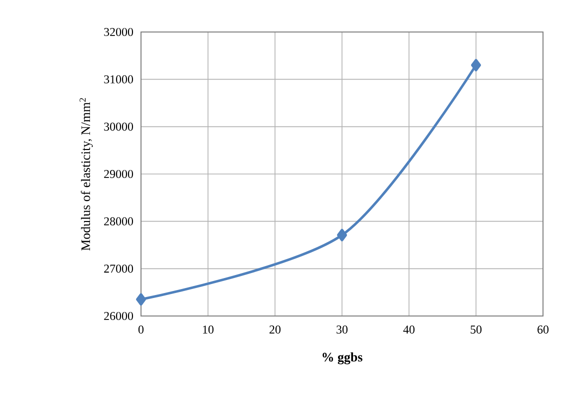  I want to click on x-tick-label: 20, so click(275, 330).